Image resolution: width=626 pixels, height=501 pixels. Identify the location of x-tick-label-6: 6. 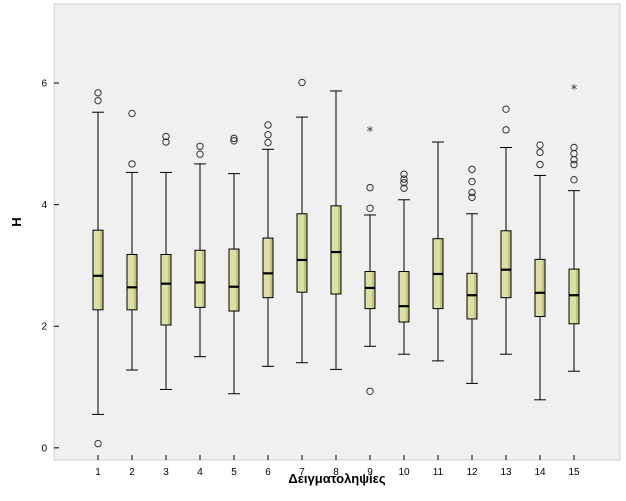
(268, 472).